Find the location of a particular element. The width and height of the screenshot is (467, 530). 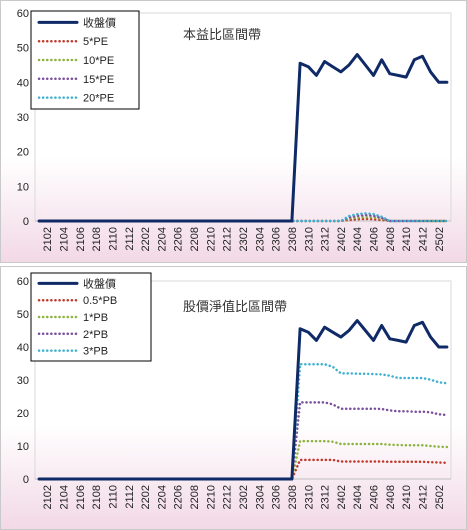

chart-title: 股價淨值比區間帶 is located at coordinates (235, 306).